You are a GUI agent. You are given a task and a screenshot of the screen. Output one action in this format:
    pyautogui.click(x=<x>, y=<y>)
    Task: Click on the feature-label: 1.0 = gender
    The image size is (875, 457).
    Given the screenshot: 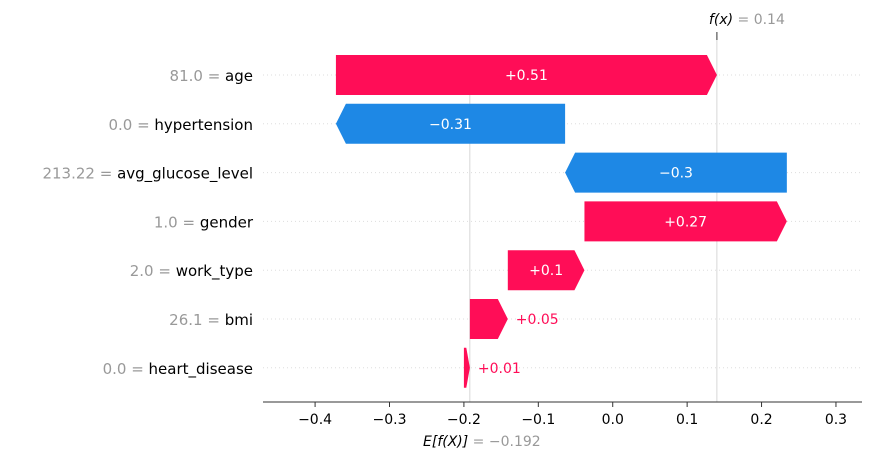 What is the action you would take?
    pyautogui.click(x=204, y=222)
    